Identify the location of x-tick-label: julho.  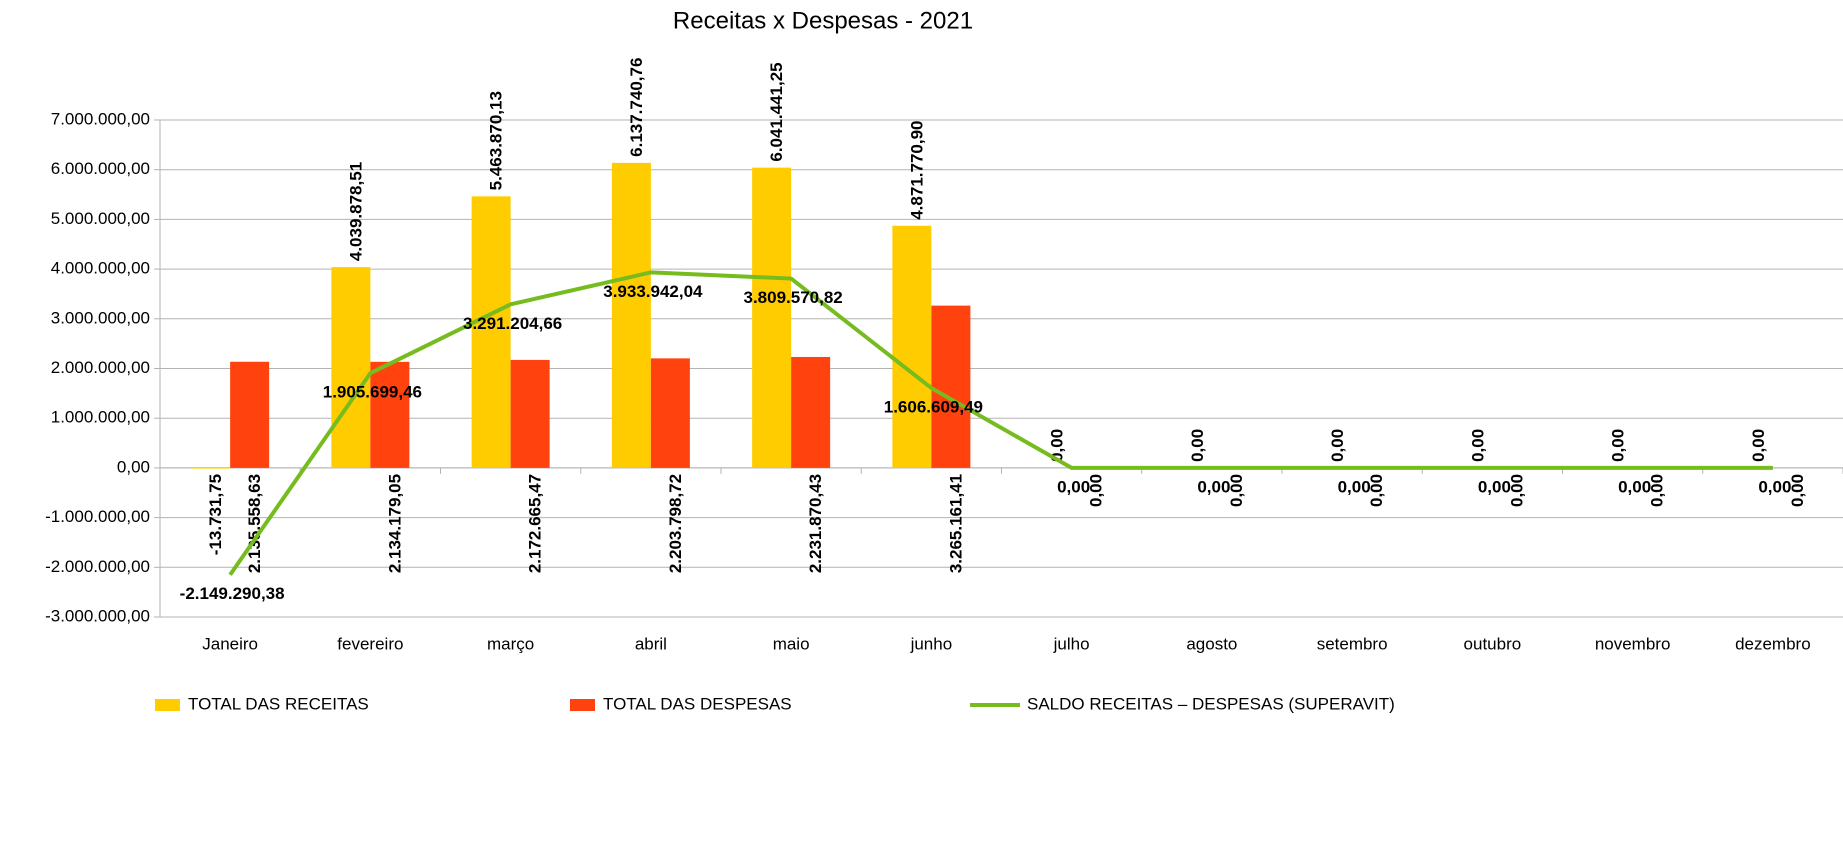
(1071, 643).